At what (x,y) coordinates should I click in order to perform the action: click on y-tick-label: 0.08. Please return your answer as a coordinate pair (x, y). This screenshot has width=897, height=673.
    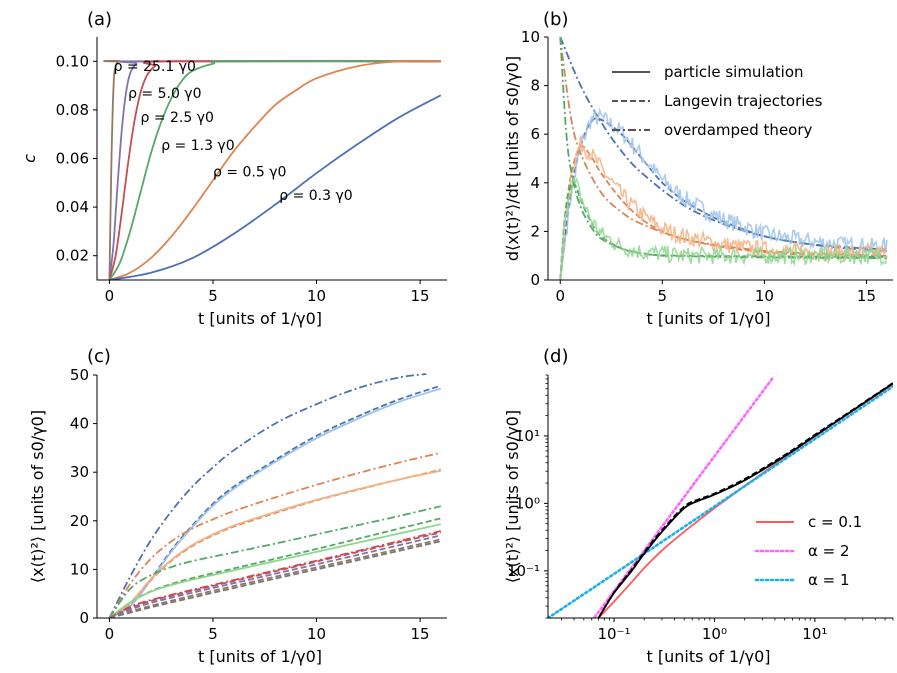
    Looking at the image, I should click on (72, 110).